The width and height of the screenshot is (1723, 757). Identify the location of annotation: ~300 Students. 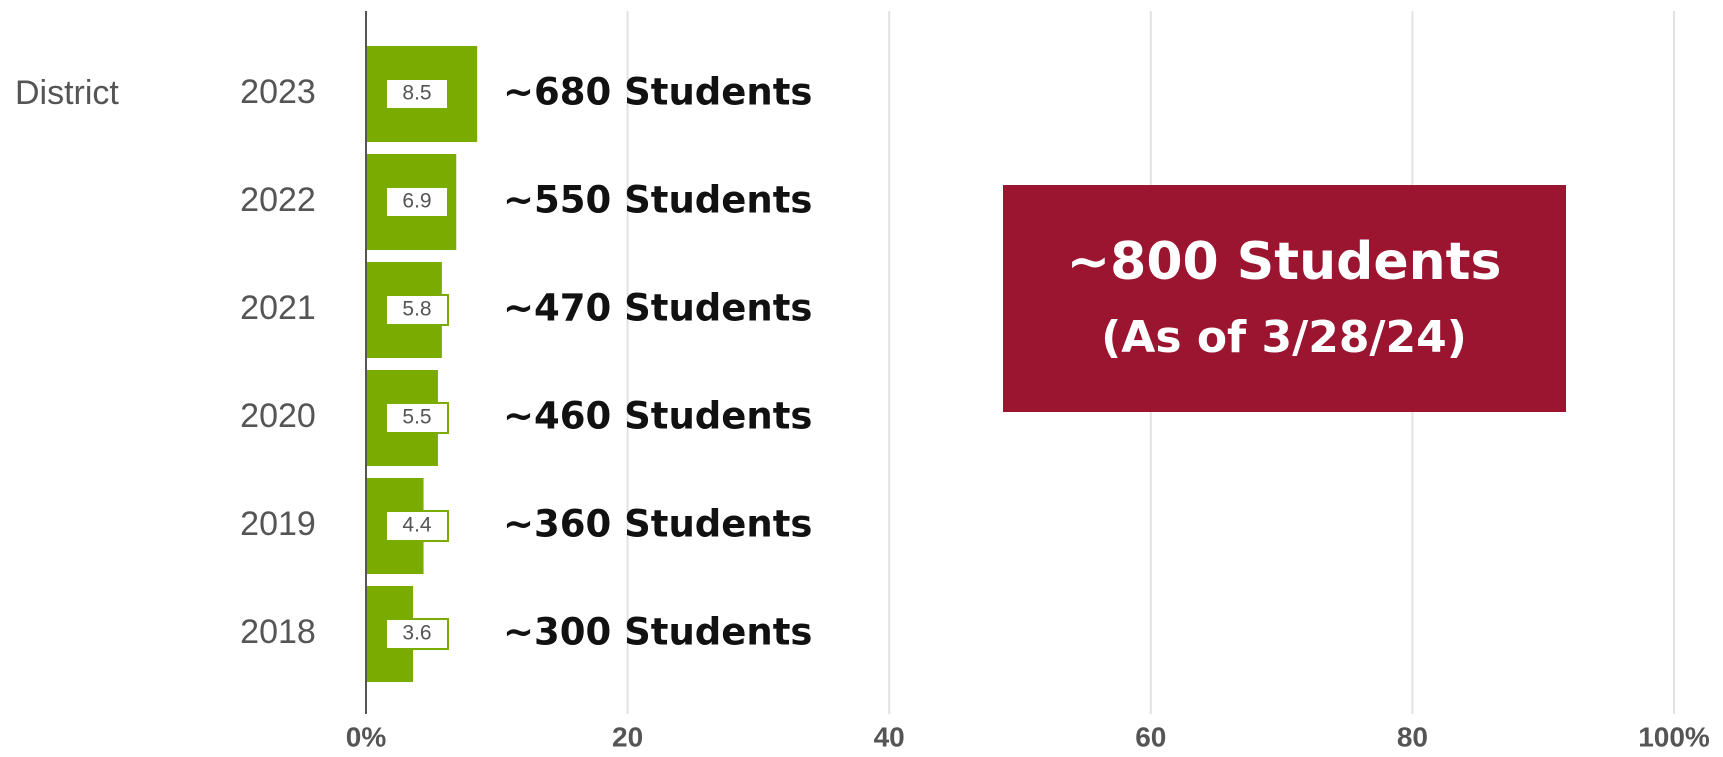
(657, 632).